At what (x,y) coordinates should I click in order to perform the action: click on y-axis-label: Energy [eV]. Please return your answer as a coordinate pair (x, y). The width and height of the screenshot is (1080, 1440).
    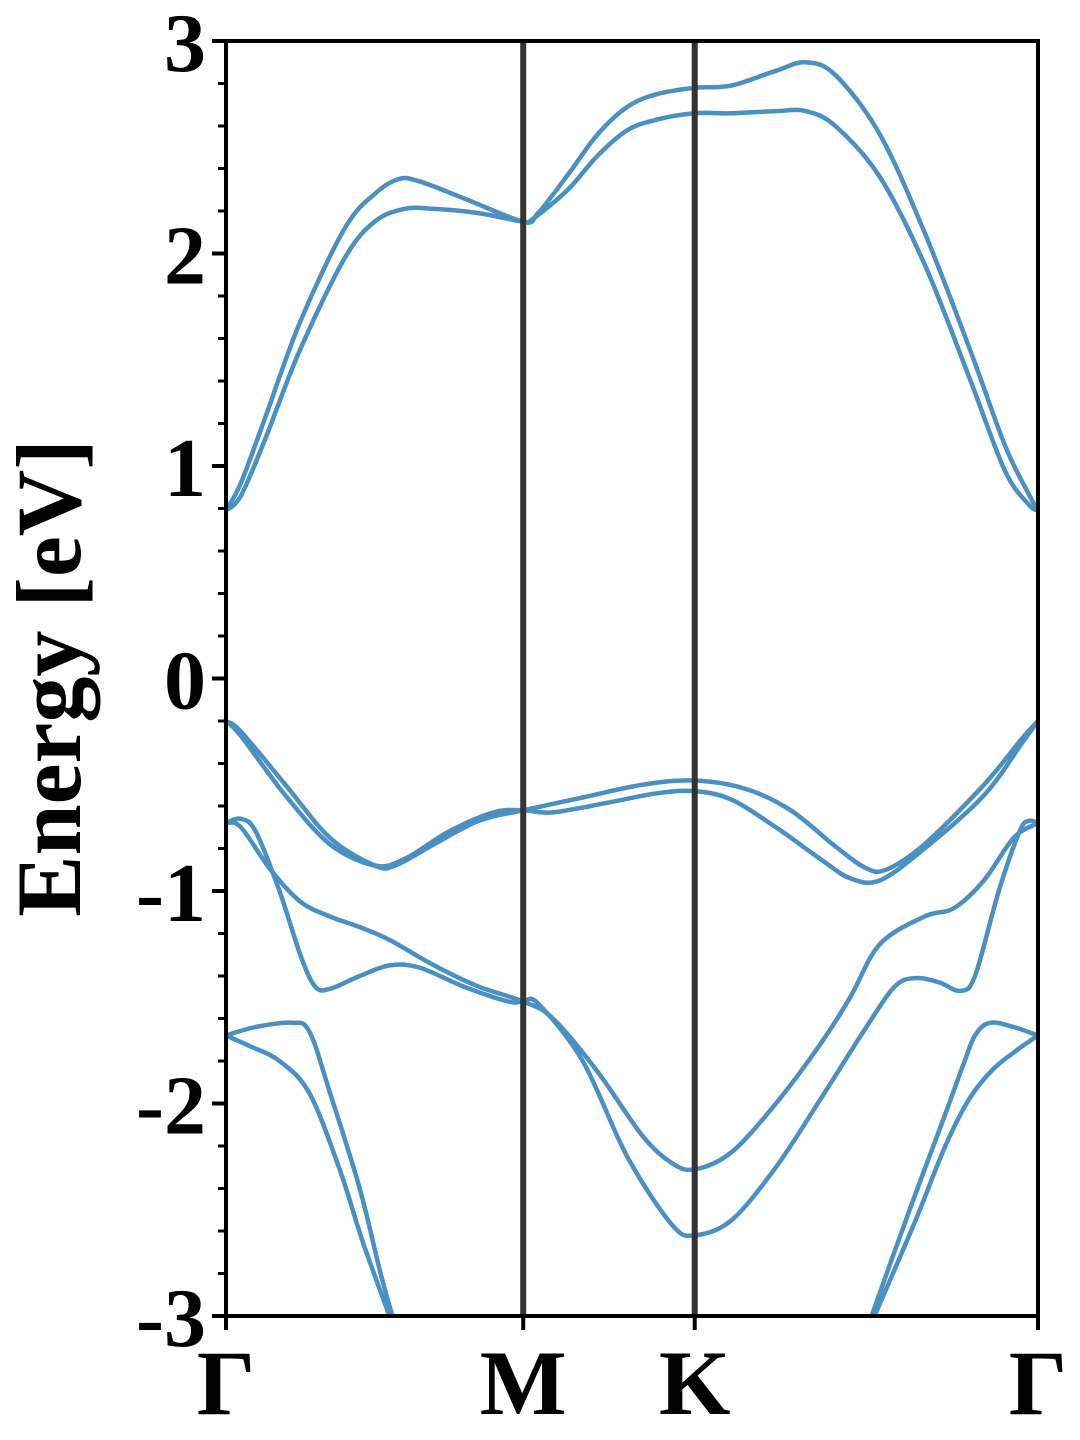
    Looking at the image, I should click on (50, 678).